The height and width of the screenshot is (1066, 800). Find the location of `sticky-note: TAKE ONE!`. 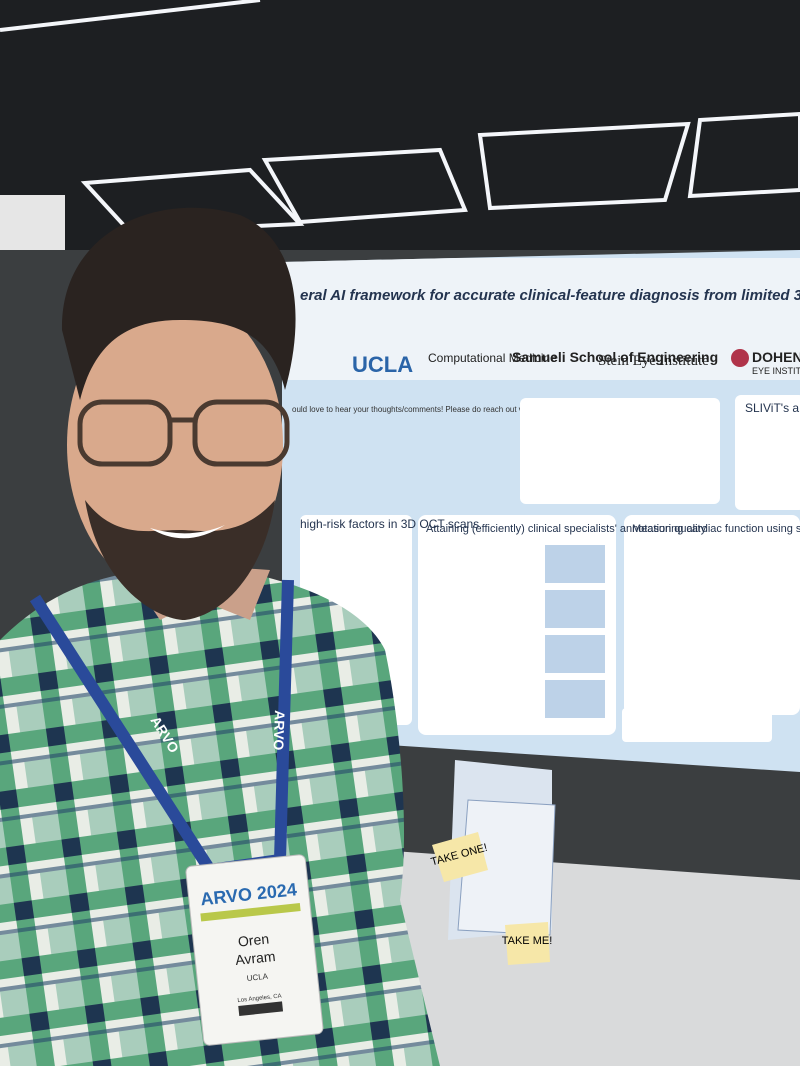

sticky-note: TAKE ONE! is located at coordinates (459, 857).